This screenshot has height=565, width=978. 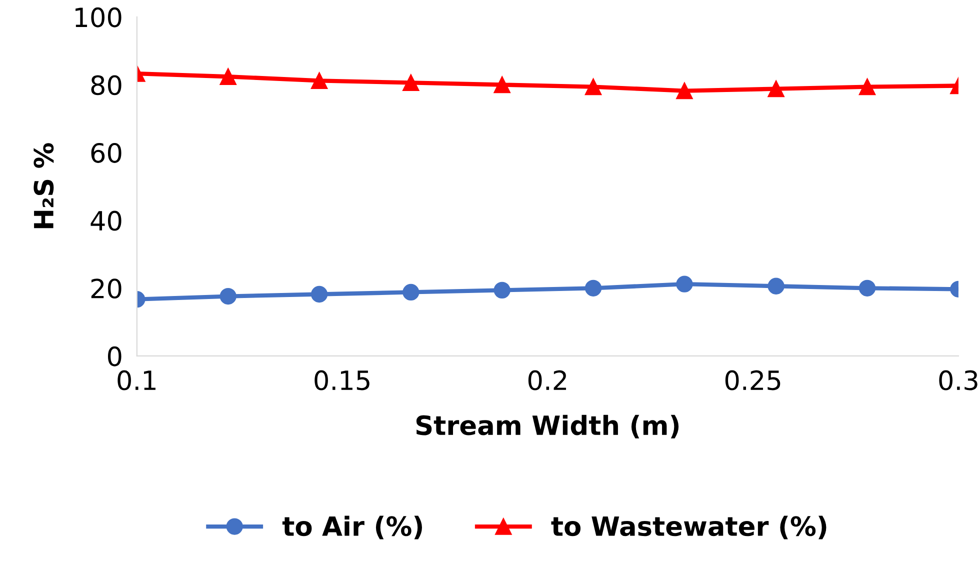 I want to click on y-axis-title: H₂S %, so click(x=44, y=185).